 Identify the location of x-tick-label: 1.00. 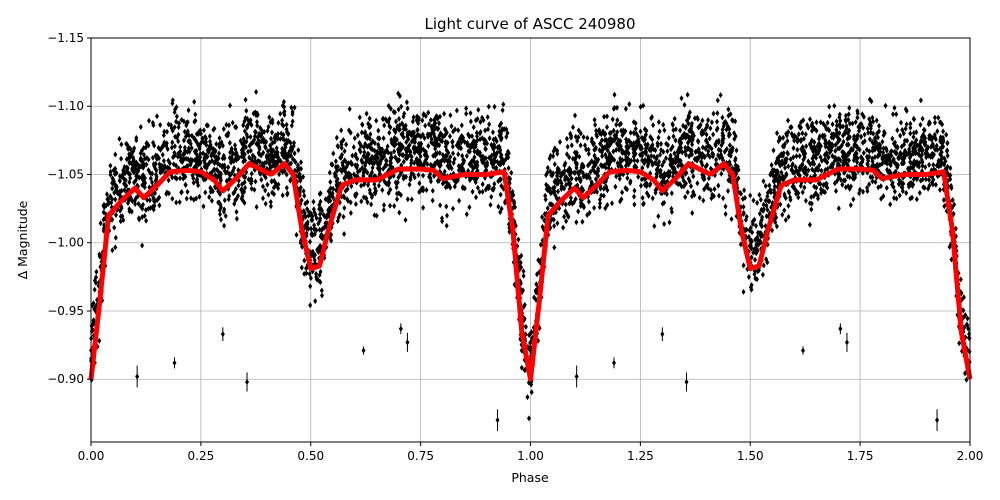
(530, 456).